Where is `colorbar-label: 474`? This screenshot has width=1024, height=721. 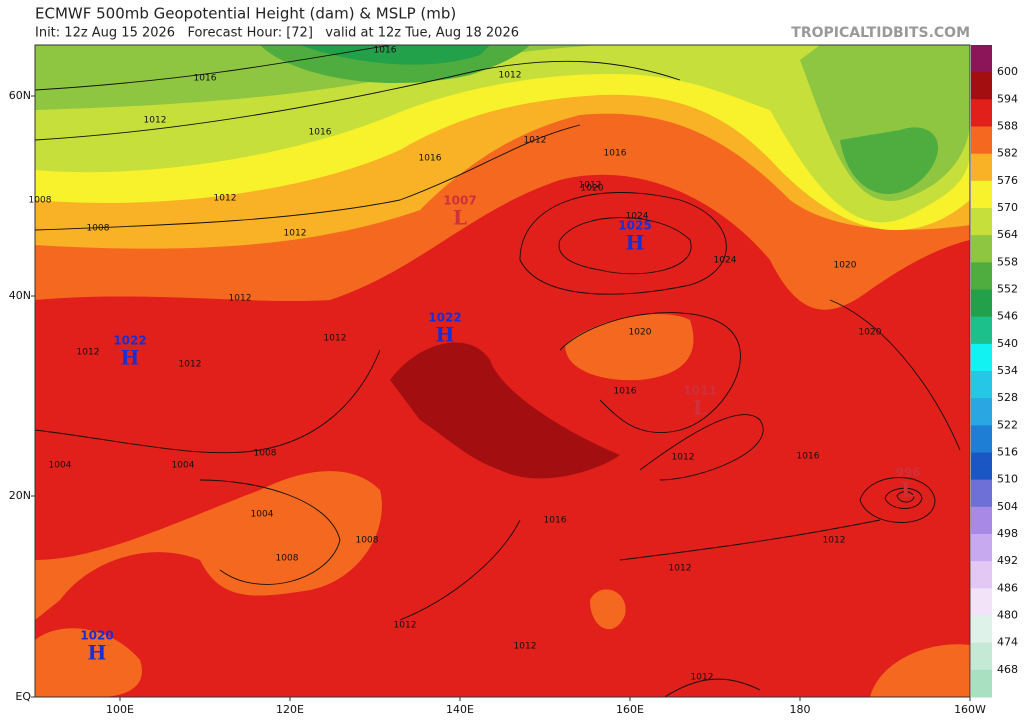
colorbar-label: 474 is located at coordinates (1007, 642).